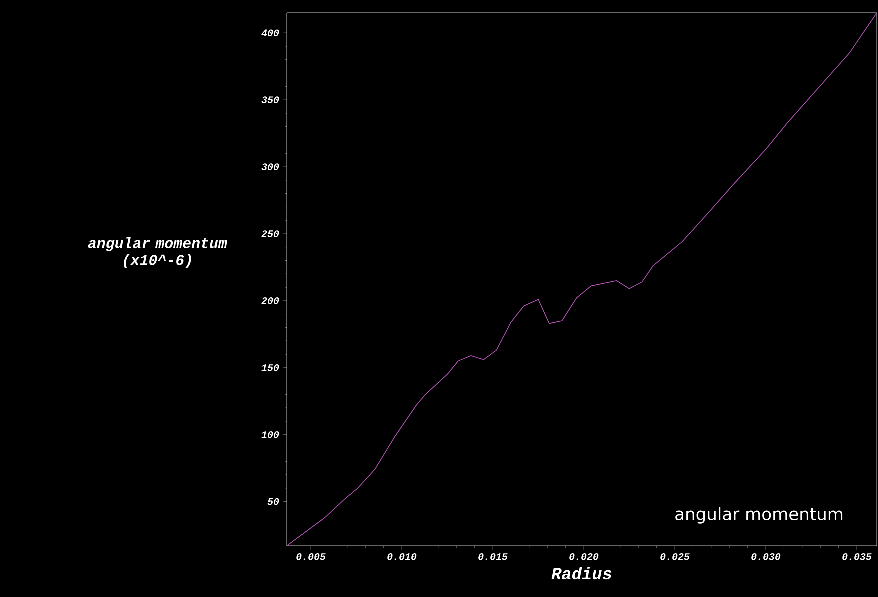 This screenshot has width=878, height=597. What do you see at coordinates (271, 33) in the screenshot?
I see `y-tick-label: 400` at bounding box center [271, 33].